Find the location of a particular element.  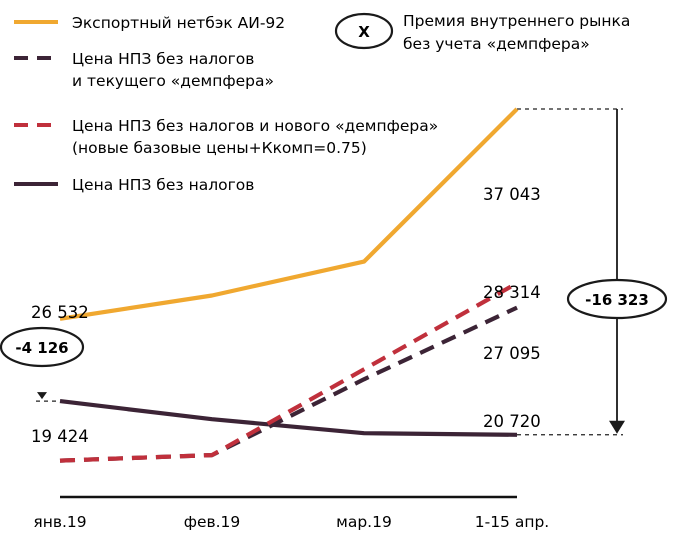

value-label: 37 043 is located at coordinates (512, 194).